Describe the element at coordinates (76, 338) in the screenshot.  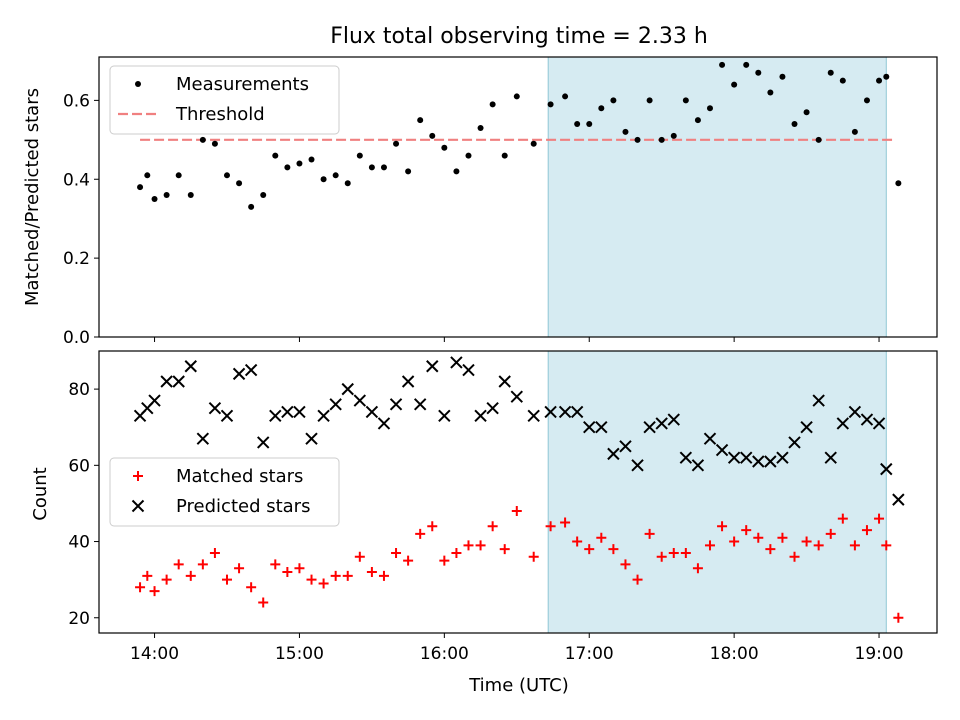
I see `y-tick-label: 0.0` at that location.